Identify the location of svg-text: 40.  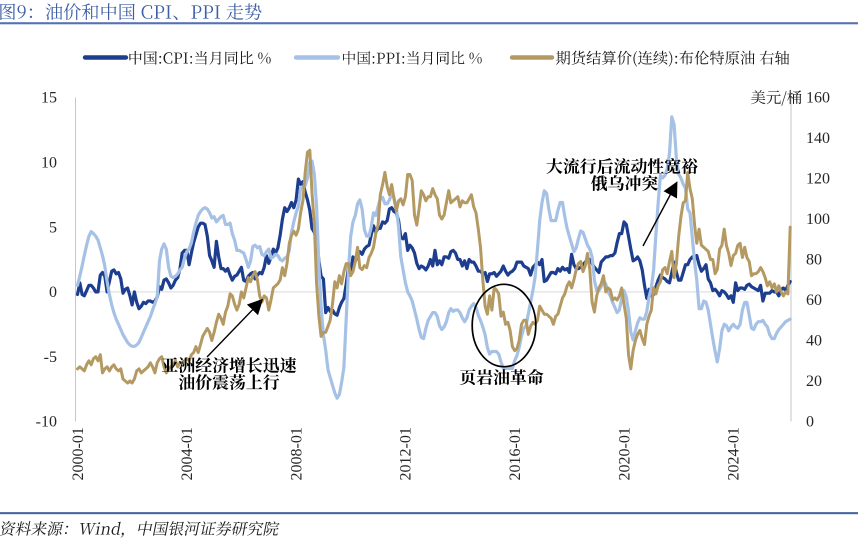
(814, 341).